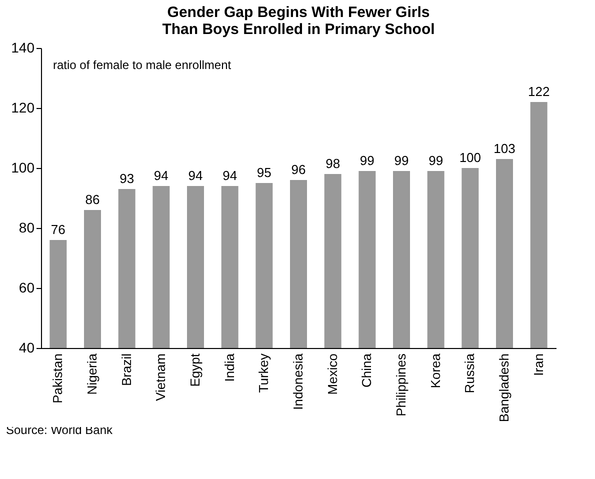 The width and height of the screenshot is (595, 479). What do you see at coordinates (58, 379) in the screenshot?
I see `x-tick-label: Pakistan` at bounding box center [58, 379].